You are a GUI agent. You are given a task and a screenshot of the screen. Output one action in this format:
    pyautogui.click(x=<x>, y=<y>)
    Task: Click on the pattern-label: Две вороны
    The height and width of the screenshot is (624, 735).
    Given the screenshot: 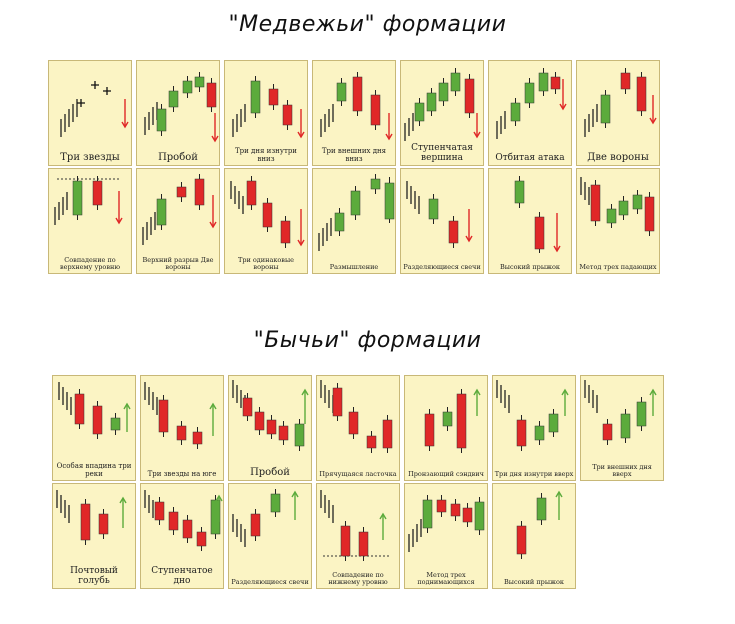 What is the action you would take?
    pyautogui.click(x=618, y=157)
    